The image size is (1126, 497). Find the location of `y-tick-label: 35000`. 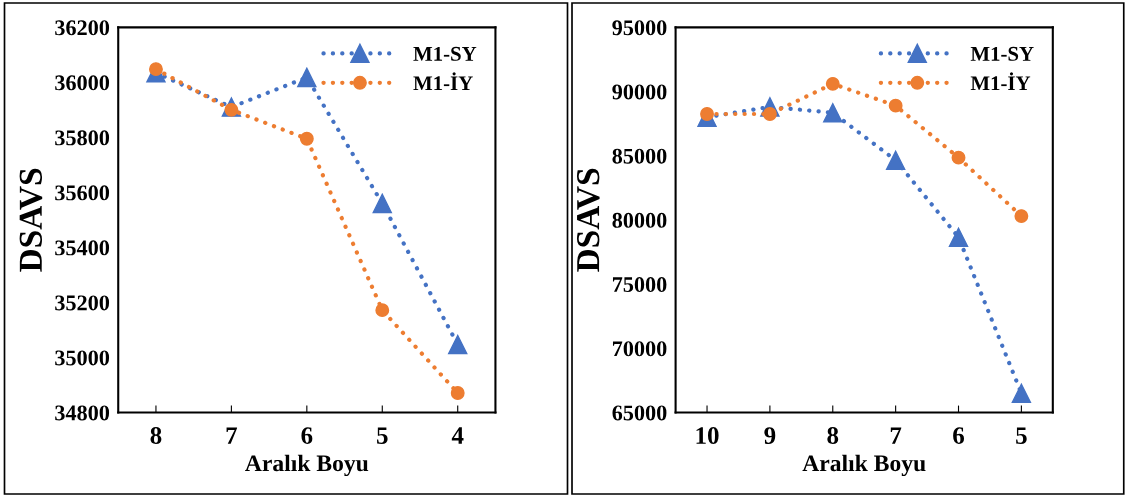

y-tick-label: 35000 is located at coordinates (82, 358).